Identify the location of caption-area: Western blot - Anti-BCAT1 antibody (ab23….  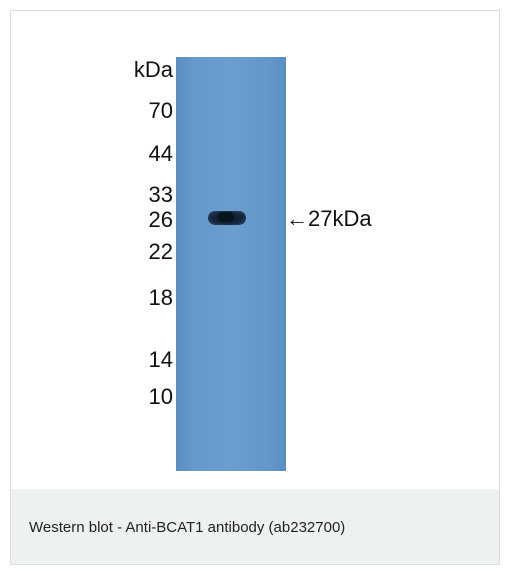
(255, 526).